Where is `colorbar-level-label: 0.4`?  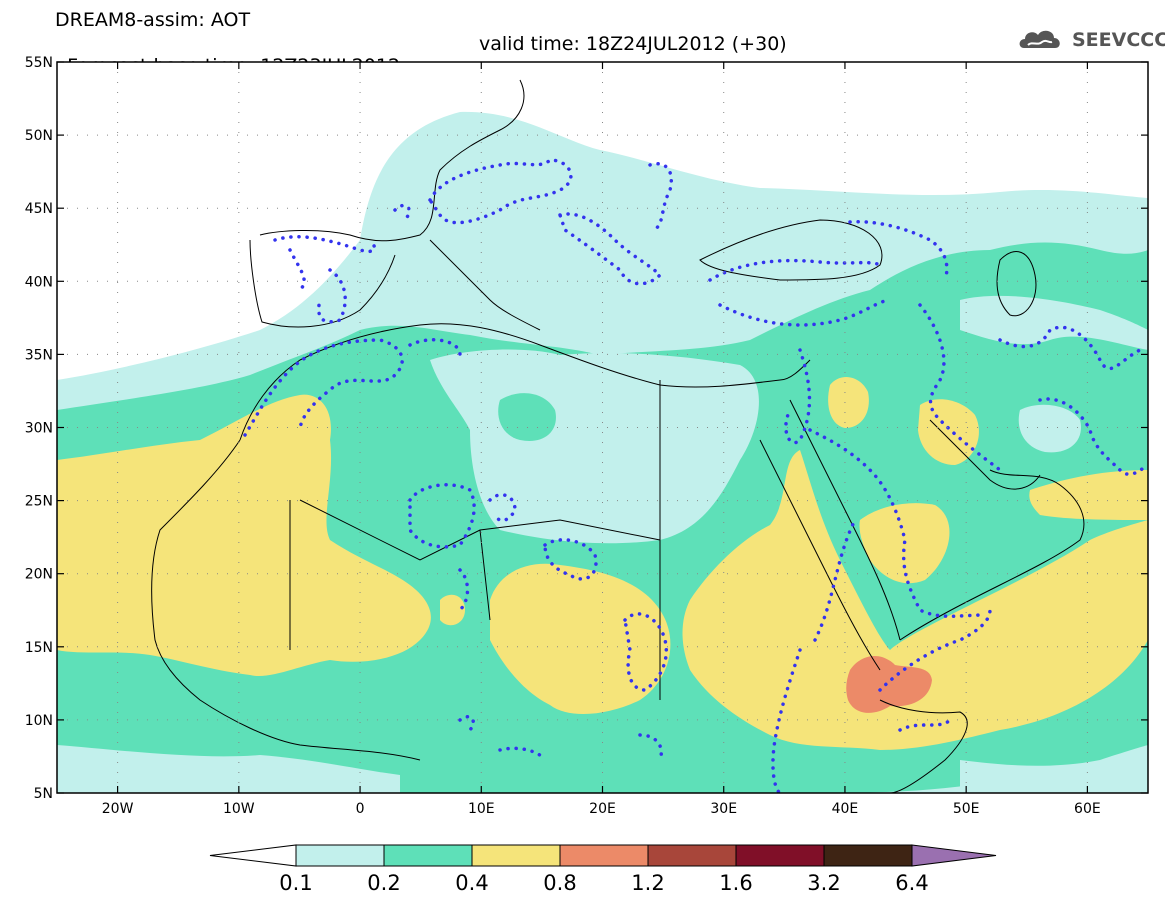 colorbar-level-label: 0.4 is located at coordinates (471, 883).